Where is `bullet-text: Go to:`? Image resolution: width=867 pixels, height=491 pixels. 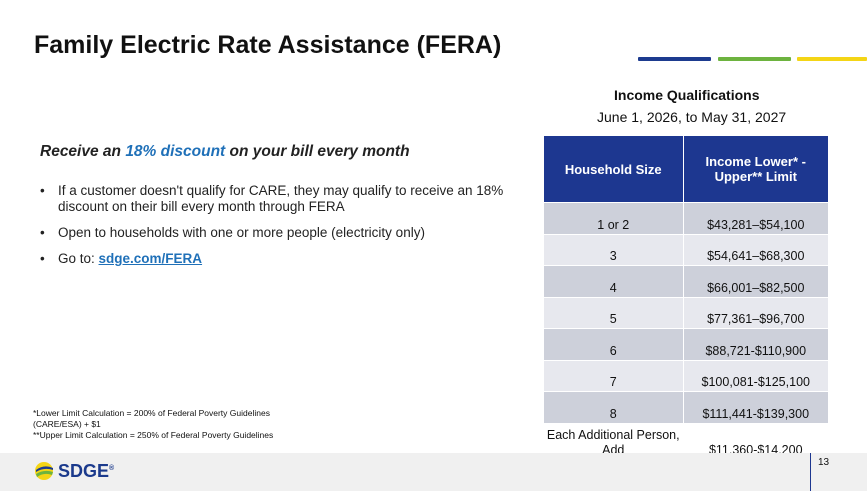 bullet-text: Go to: is located at coordinates (78, 258).